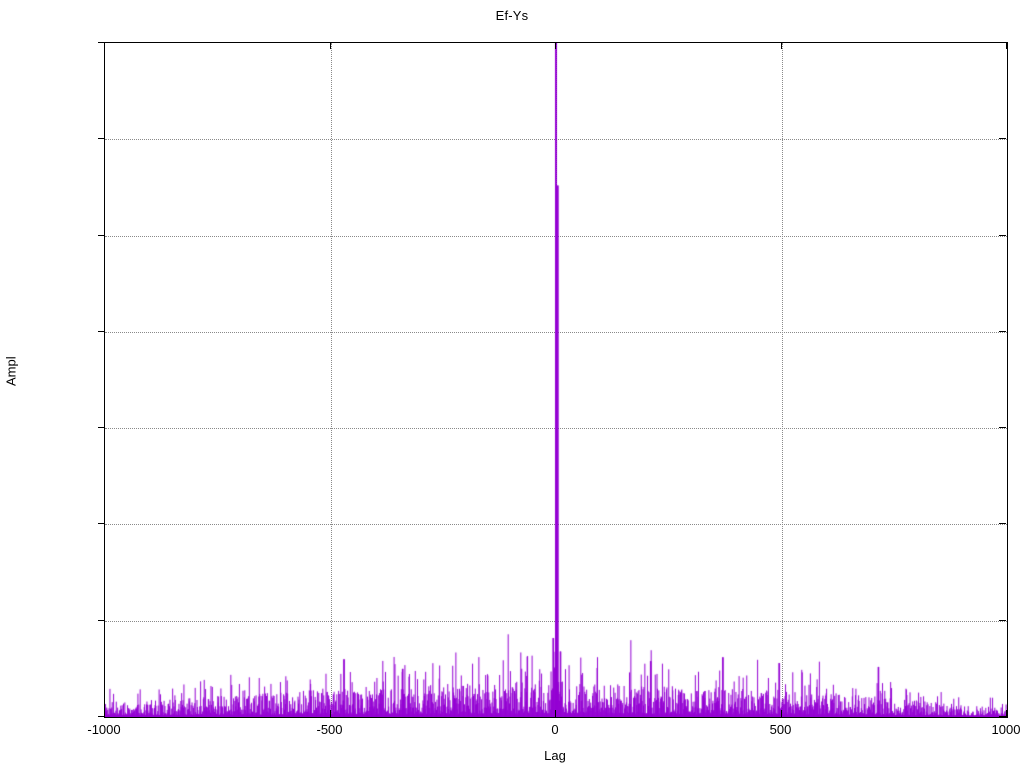 This screenshot has height=768, width=1024. What do you see at coordinates (555, 755) in the screenshot?
I see `x-axis-label: Lag` at bounding box center [555, 755].